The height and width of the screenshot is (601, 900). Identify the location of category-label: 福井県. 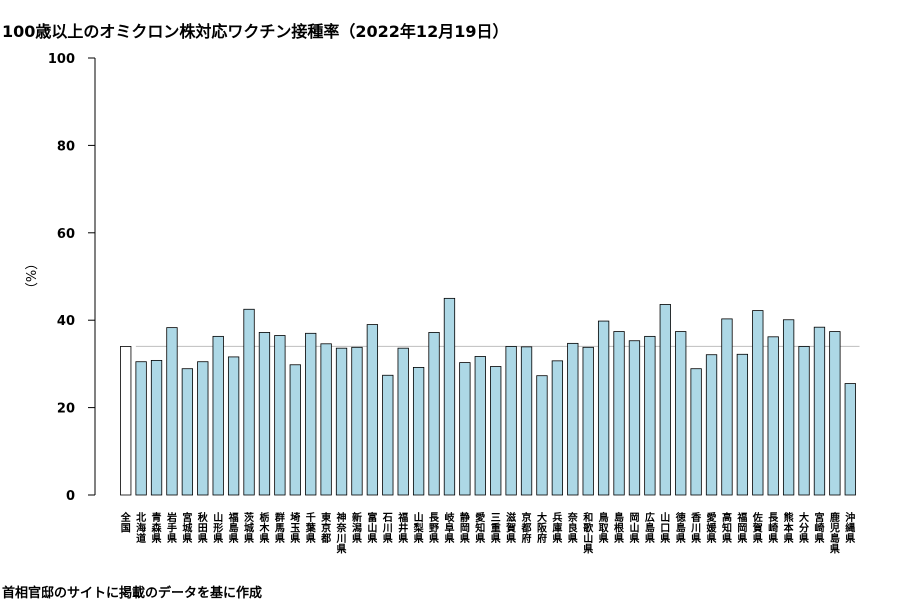
(402, 528).